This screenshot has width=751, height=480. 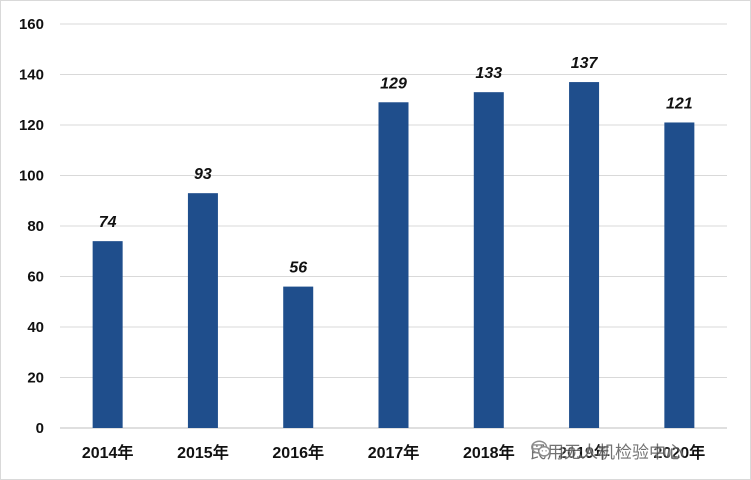 What do you see at coordinates (203, 174) in the screenshot?
I see `data-label: 93` at bounding box center [203, 174].